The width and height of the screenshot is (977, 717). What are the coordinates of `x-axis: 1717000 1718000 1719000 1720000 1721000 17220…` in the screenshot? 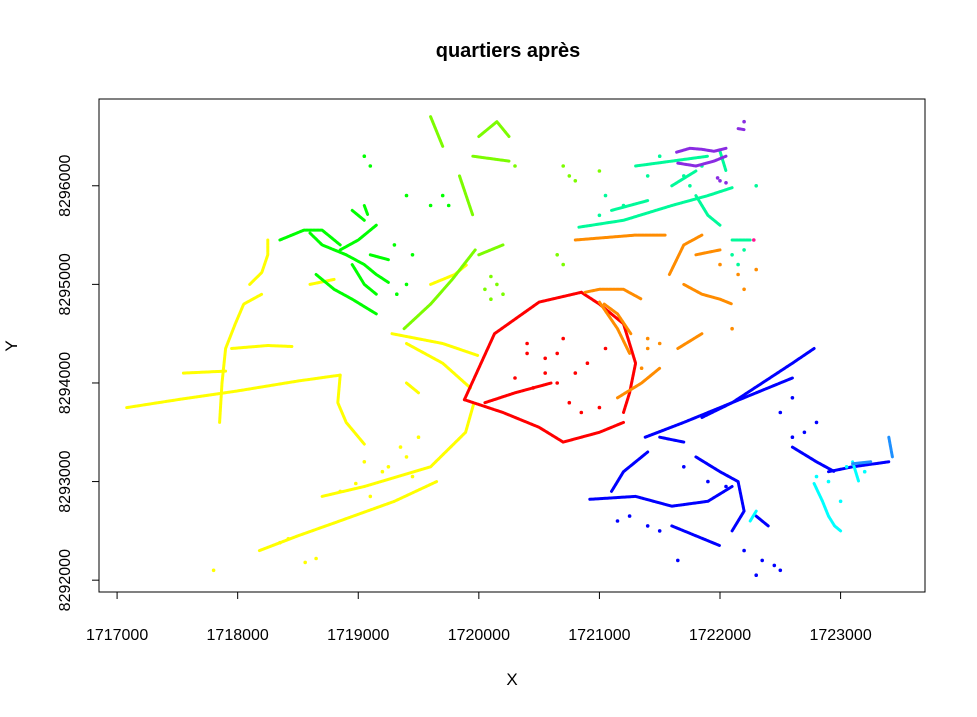 It's located at (479, 617).